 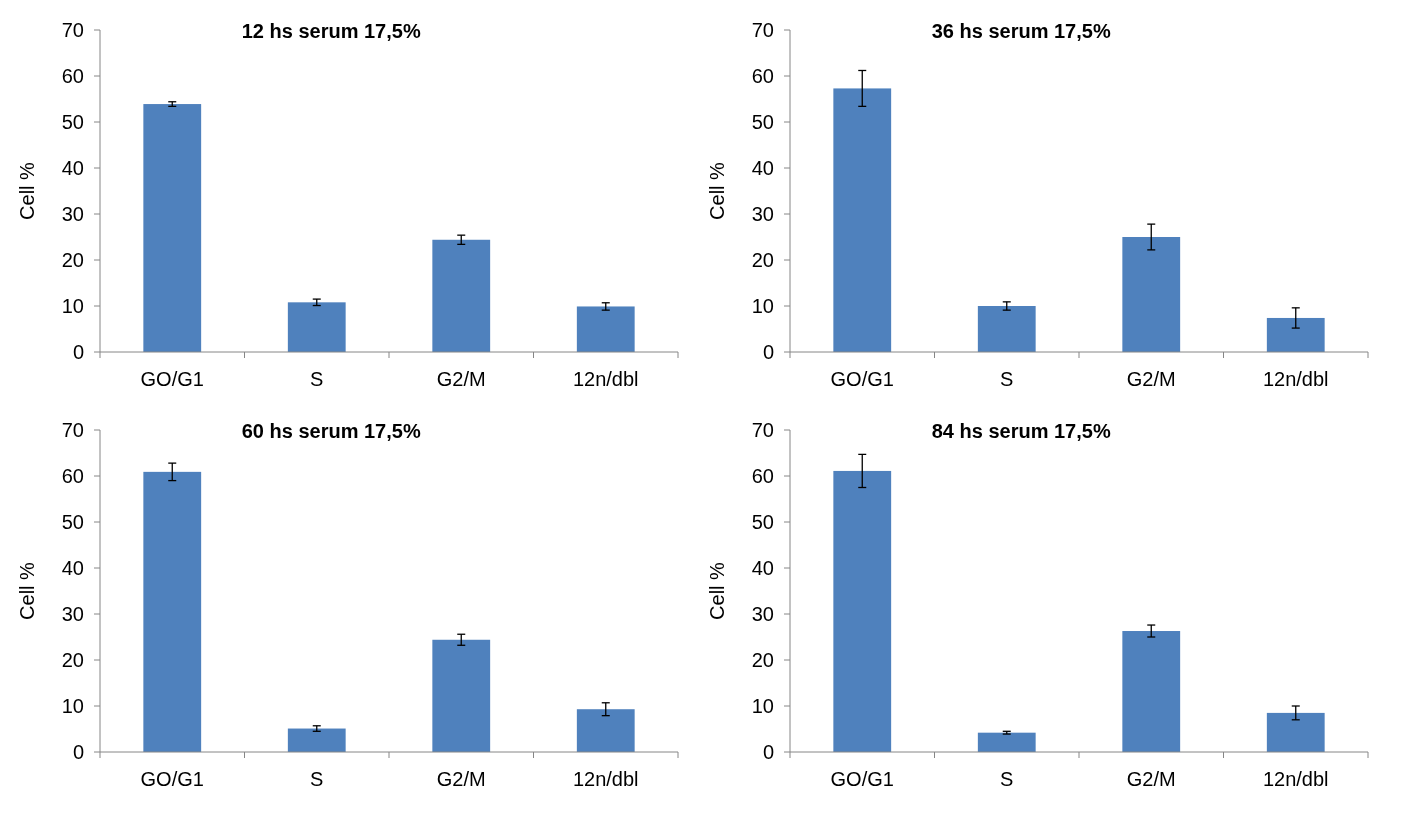 I want to click on chart-title: 12 hs serum 17,5%, so click(x=331, y=31).